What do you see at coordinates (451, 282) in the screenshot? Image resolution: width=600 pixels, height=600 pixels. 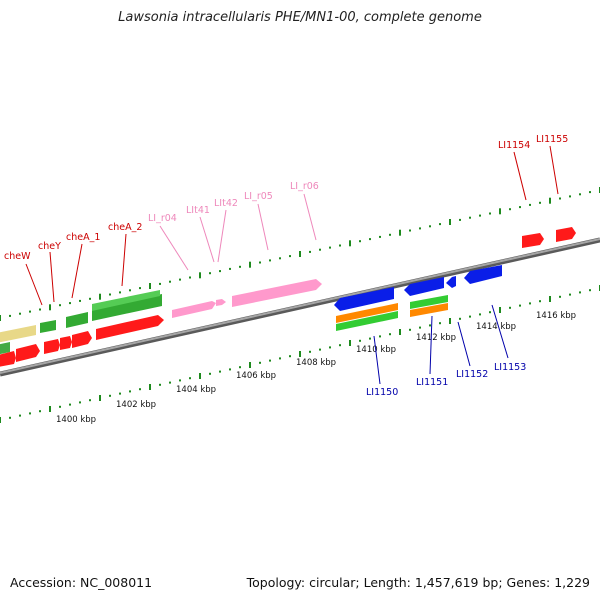 I see `gene-blue` at bounding box center [451, 282].